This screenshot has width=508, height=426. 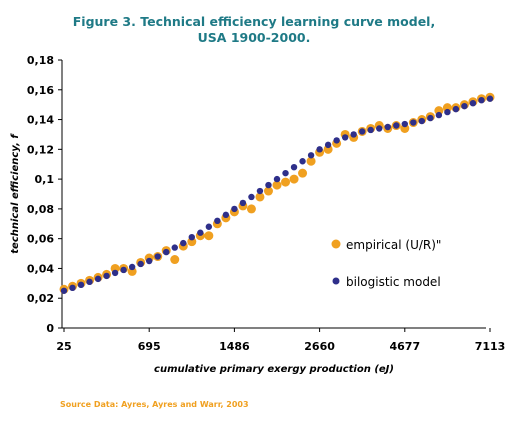 What do you see at coordinates (40, 298) in the screenshot?
I see `y-tick-label: 0,02` at bounding box center [40, 298].